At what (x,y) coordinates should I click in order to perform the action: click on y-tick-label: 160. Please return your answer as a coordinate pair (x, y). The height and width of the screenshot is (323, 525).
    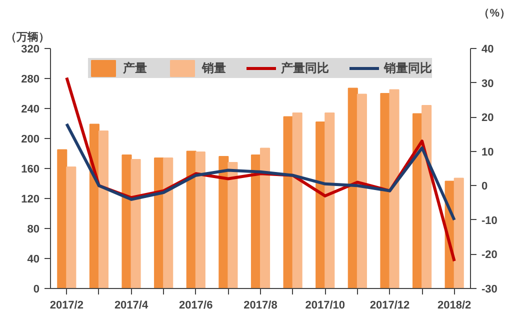
    Looking at the image, I should click on (30, 170).